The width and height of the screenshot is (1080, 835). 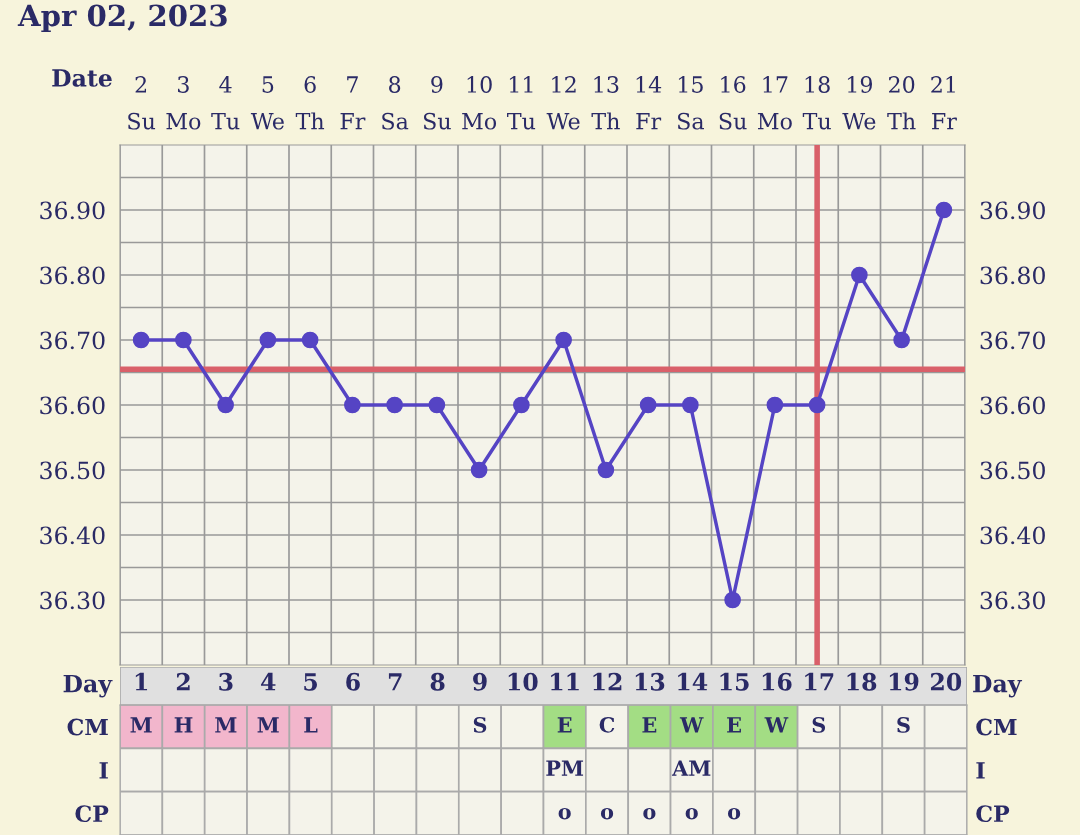 What do you see at coordinates (607, 681) in the screenshot?
I see `x-tick-label: 12` at bounding box center [607, 681].